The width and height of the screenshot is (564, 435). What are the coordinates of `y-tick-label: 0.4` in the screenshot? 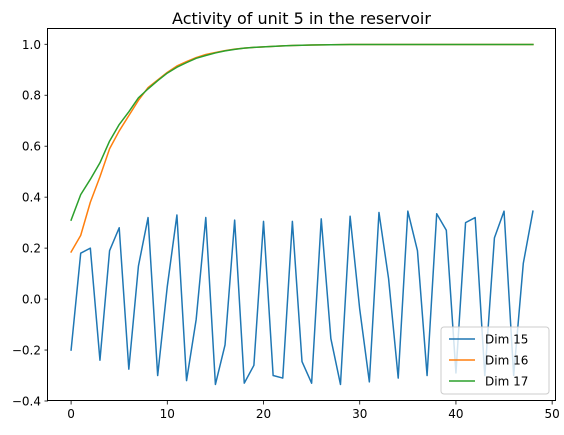 It's located at (31, 198).